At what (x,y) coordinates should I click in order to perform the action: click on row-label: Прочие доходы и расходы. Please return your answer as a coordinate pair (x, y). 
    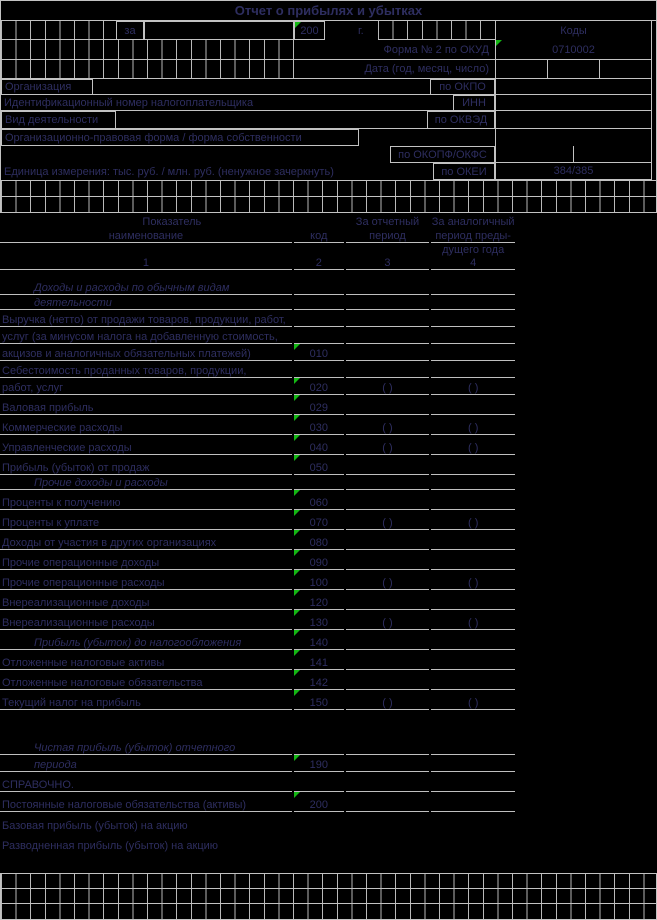
    Looking at the image, I should click on (146, 482).